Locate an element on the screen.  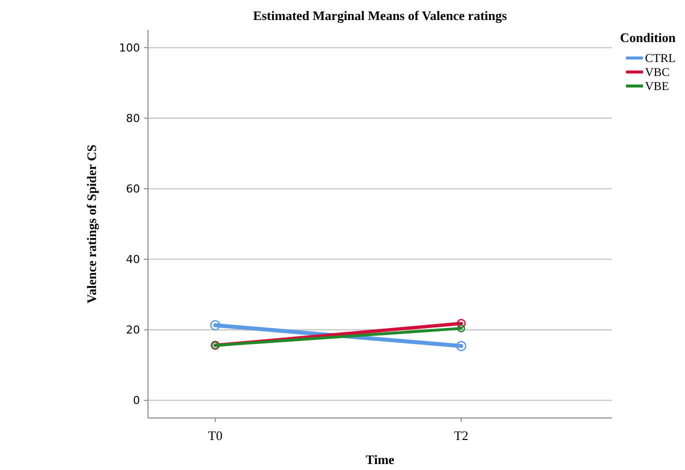
y-tick-label: 100 is located at coordinates (129, 47).